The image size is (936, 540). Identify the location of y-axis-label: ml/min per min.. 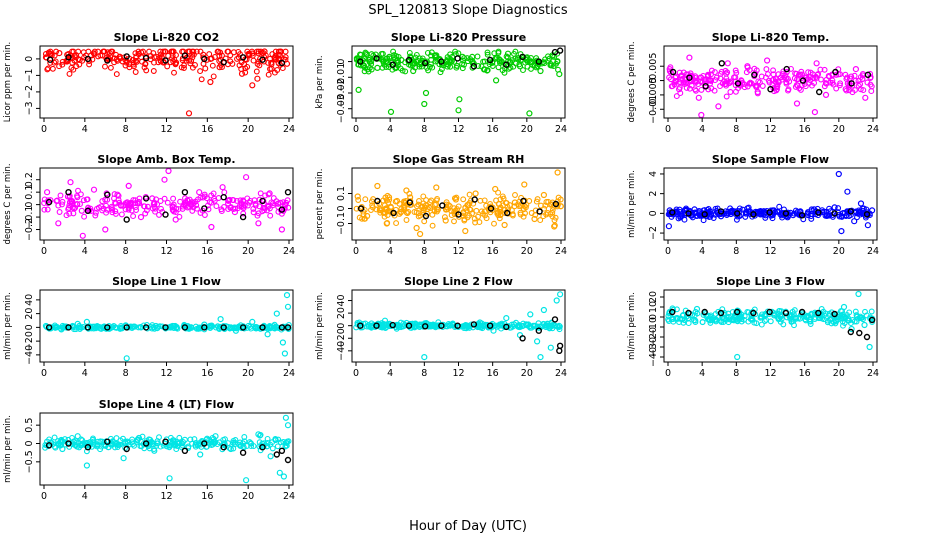
(8, 326).